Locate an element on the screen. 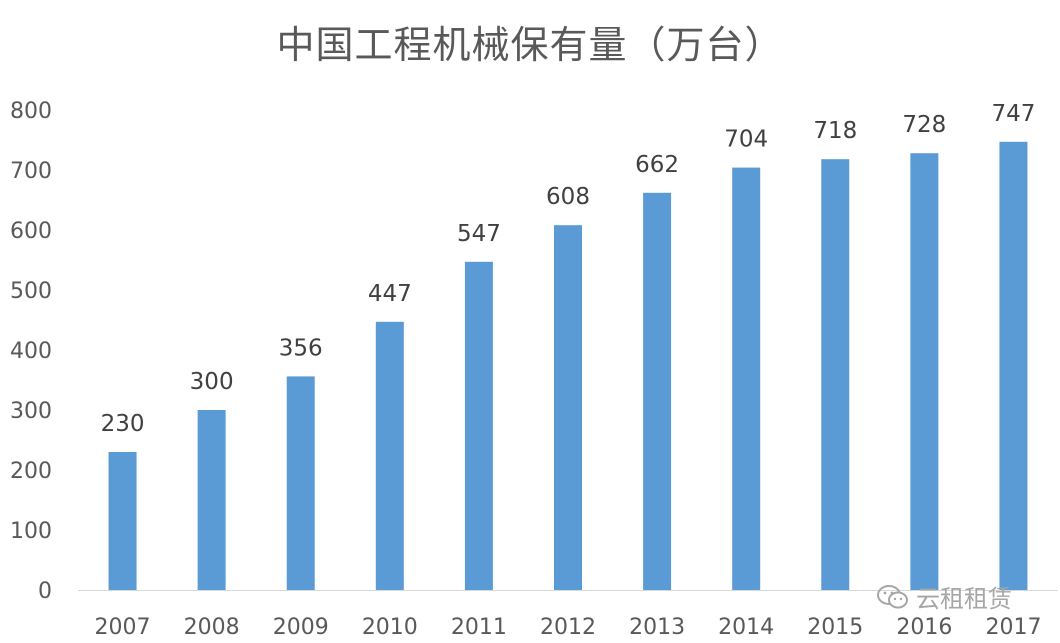  data-label: 300 is located at coordinates (212, 382).